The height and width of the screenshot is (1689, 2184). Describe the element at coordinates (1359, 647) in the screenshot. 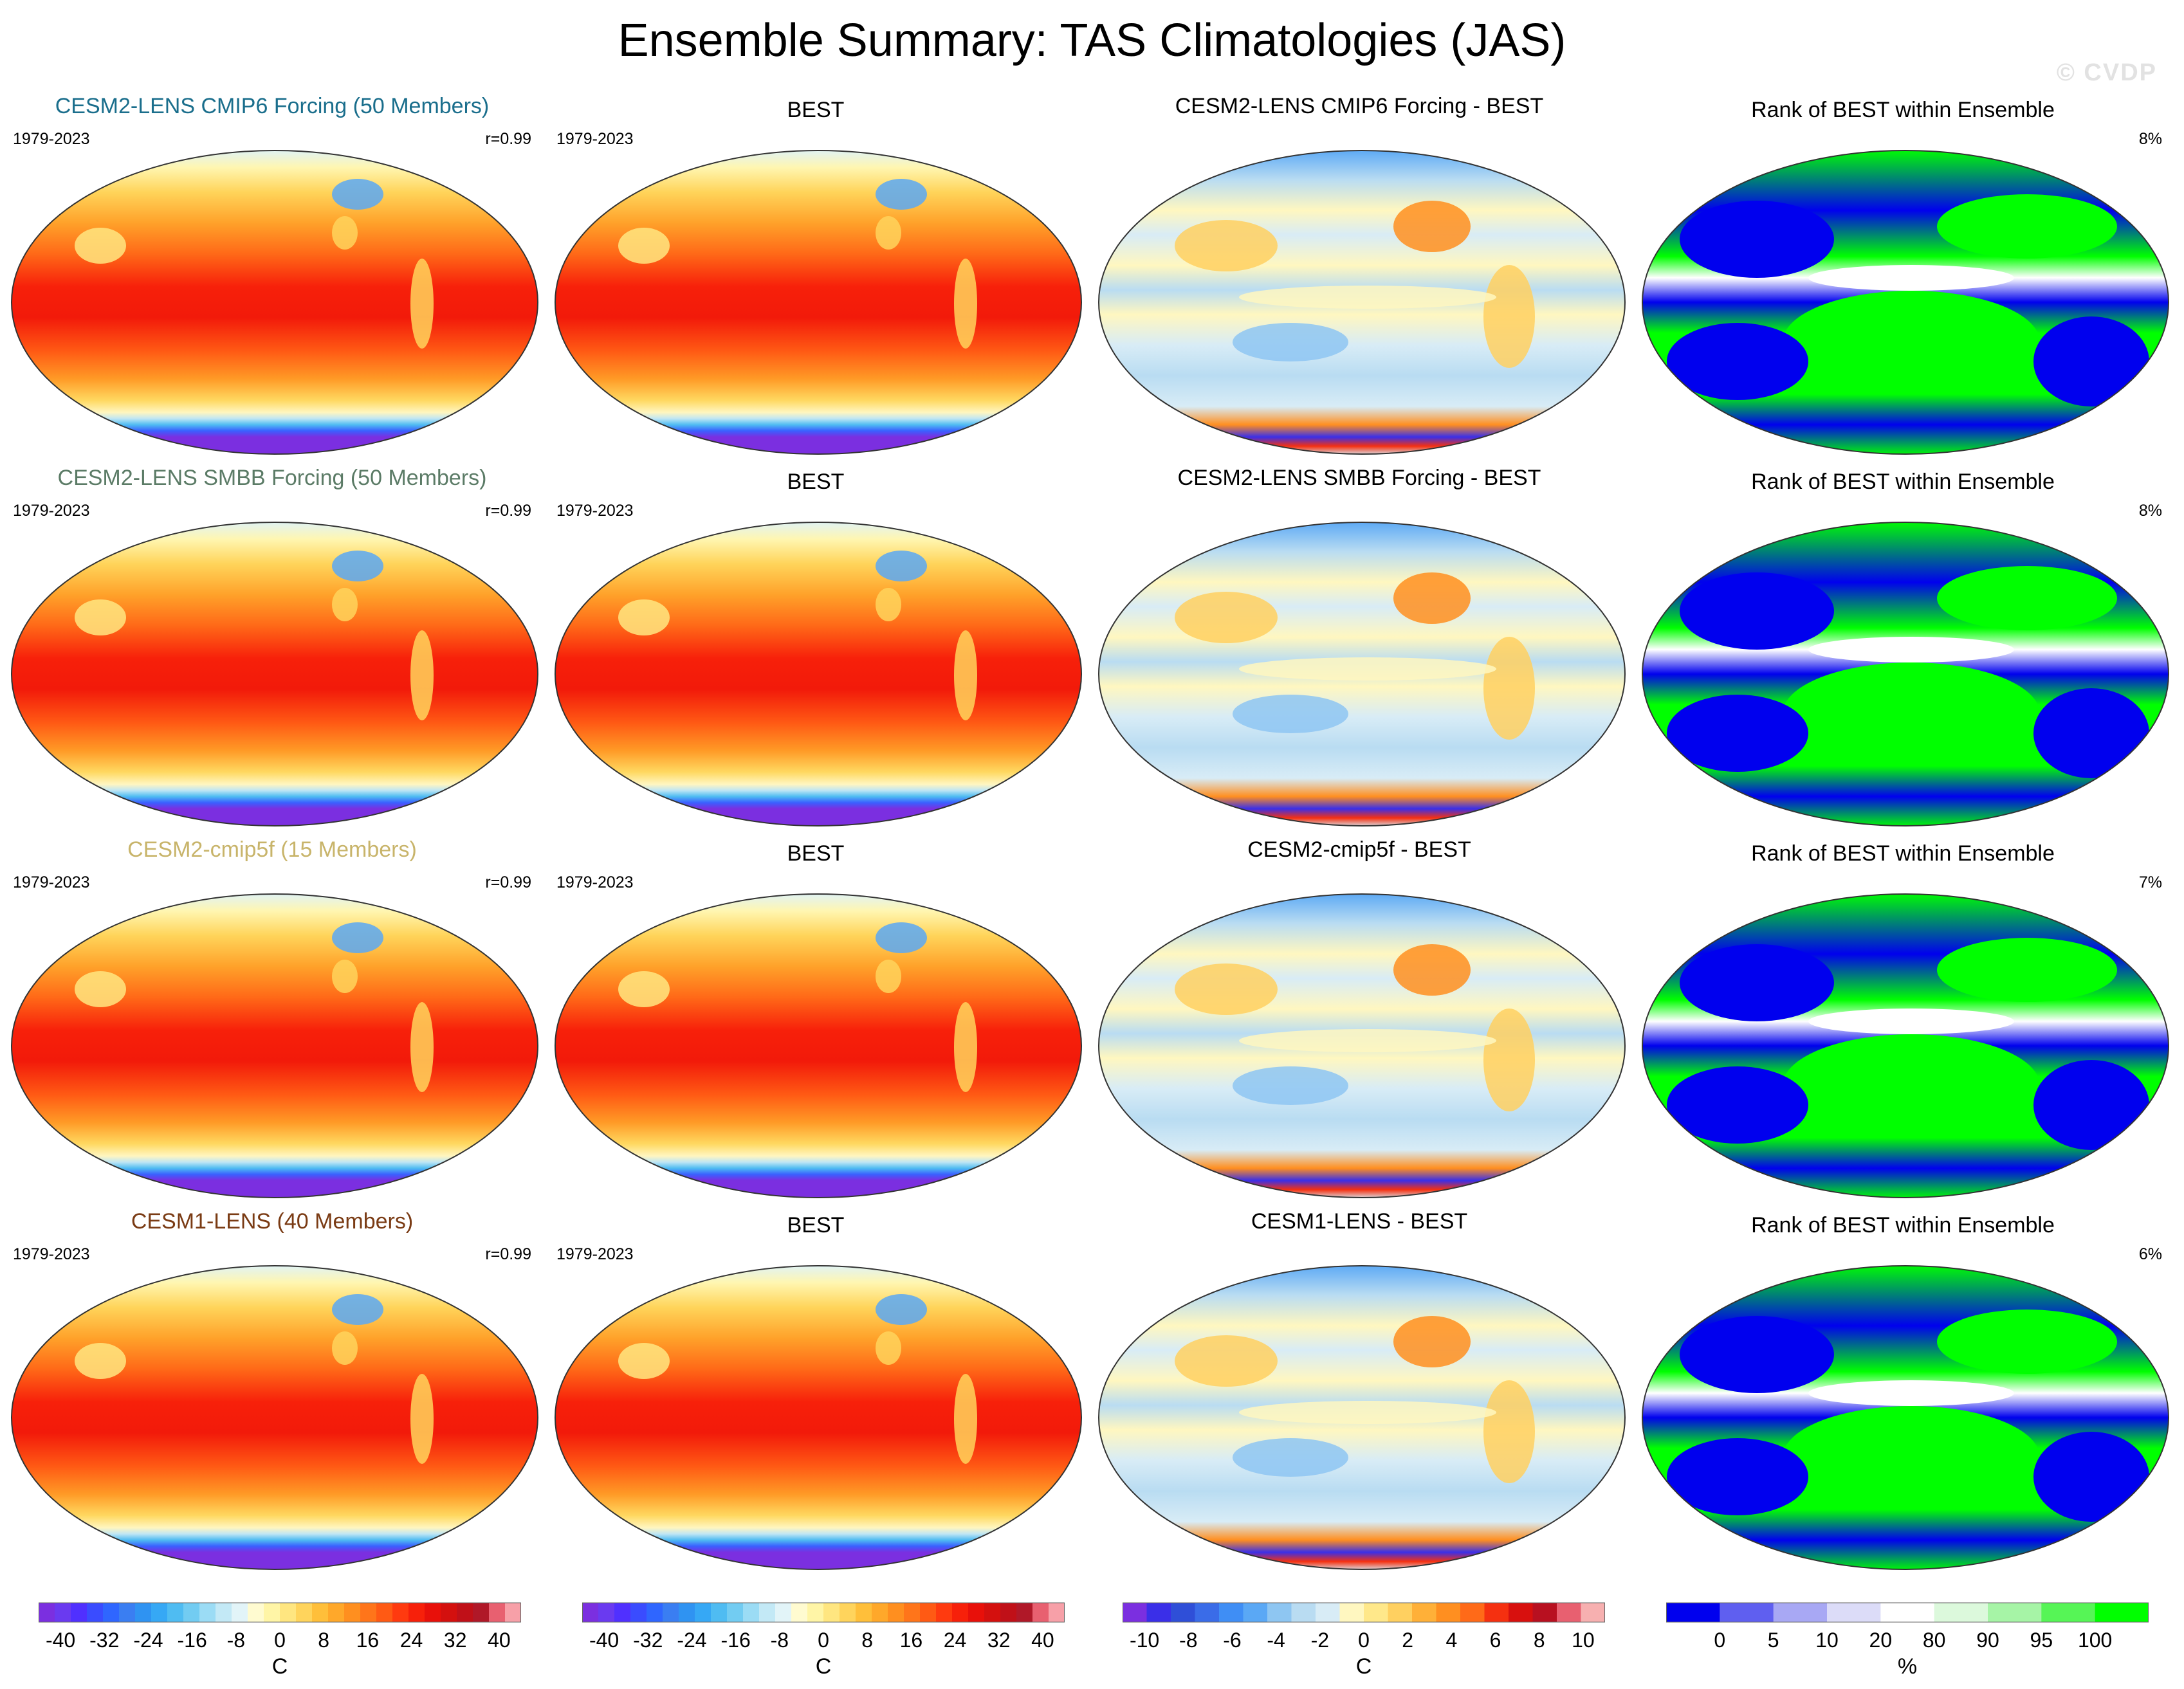

I see `panel-diff-row-2: CESM2-LENS SMBB Forcing - BEST` at that location.